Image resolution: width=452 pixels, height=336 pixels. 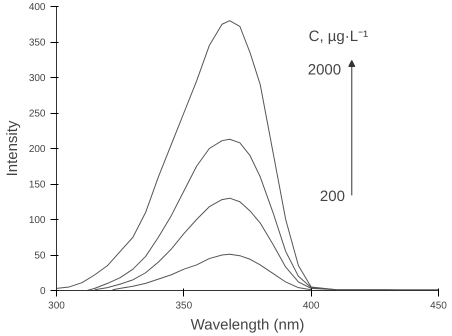 I want to click on x-tick-label: 350, so click(x=184, y=306).